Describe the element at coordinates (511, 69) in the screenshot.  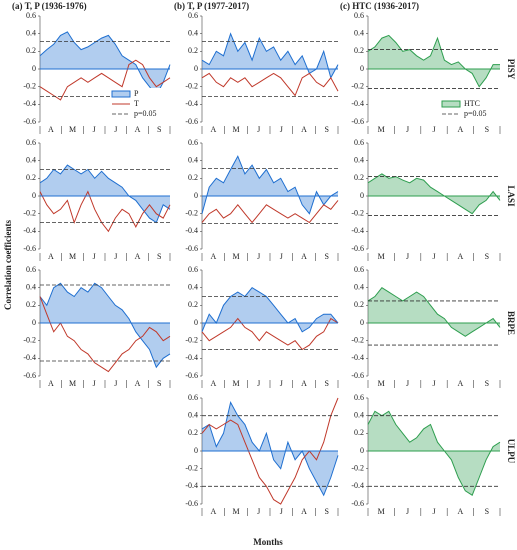
I see `site-label: PISY` at that location.